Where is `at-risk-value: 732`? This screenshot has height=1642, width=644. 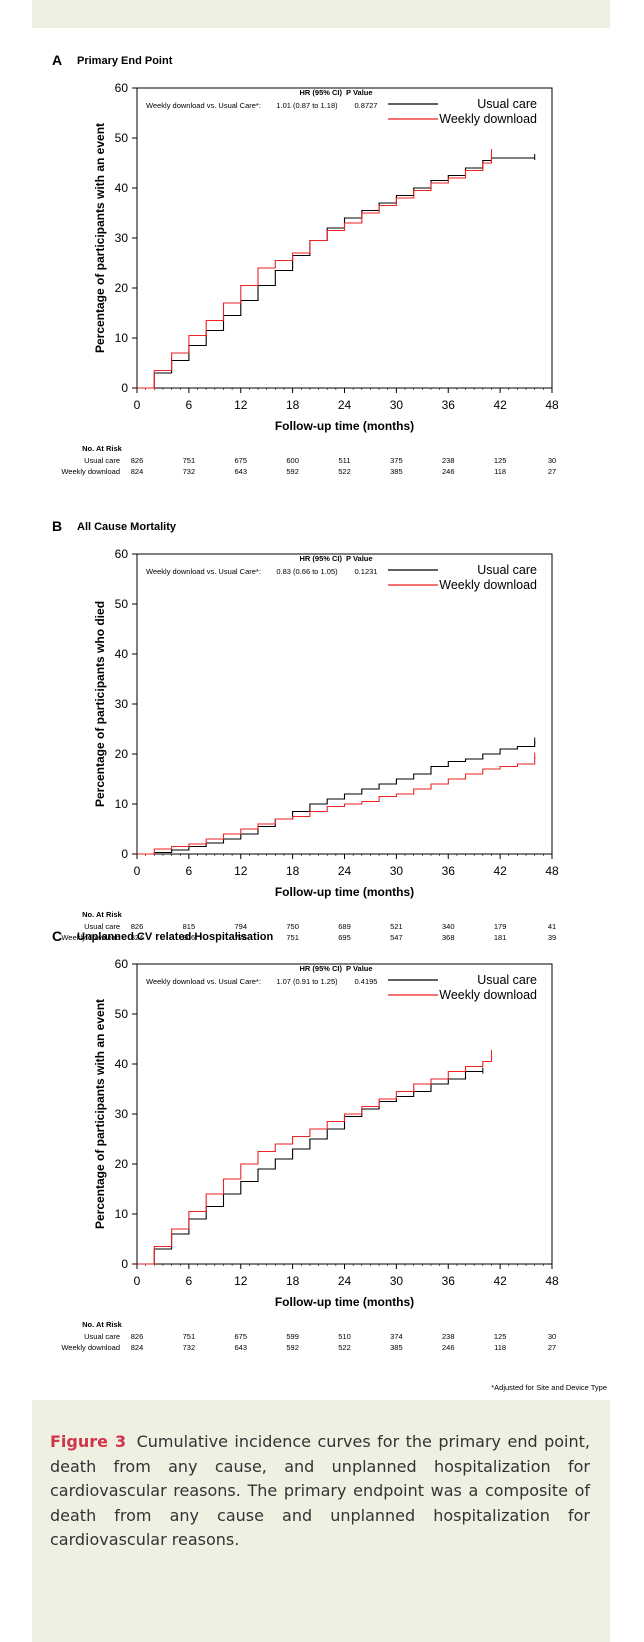
at-risk-value: 732 is located at coordinates (189, 471).